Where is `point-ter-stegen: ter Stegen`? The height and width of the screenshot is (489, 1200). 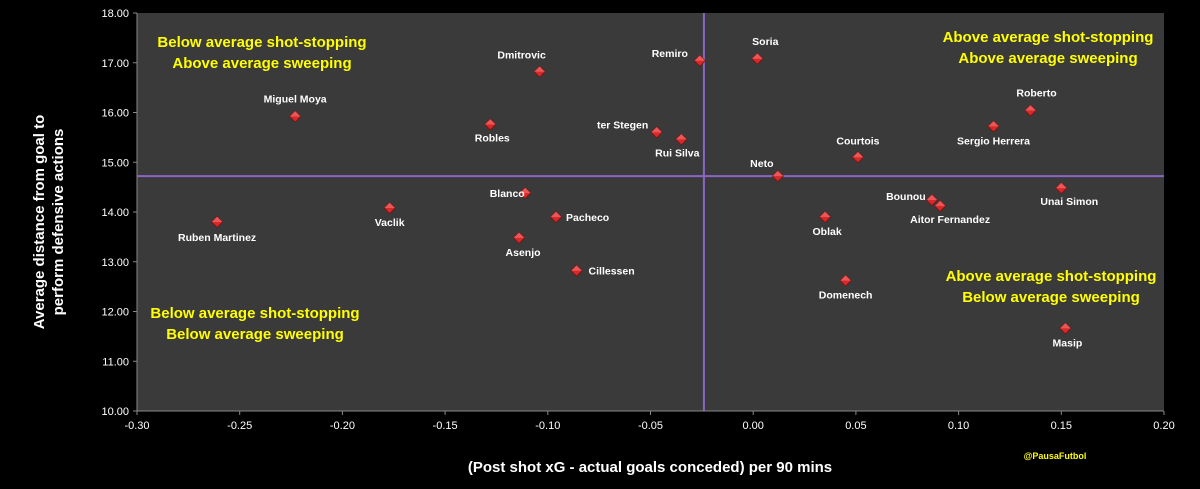
point-ter-stegen: ter Stegen is located at coordinates (630, 129).